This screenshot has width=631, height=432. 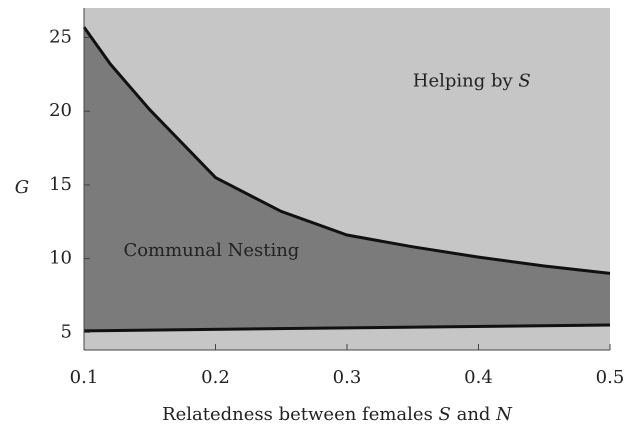 I want to click on x-axis-label-part: N, so click(x=504, y=414).